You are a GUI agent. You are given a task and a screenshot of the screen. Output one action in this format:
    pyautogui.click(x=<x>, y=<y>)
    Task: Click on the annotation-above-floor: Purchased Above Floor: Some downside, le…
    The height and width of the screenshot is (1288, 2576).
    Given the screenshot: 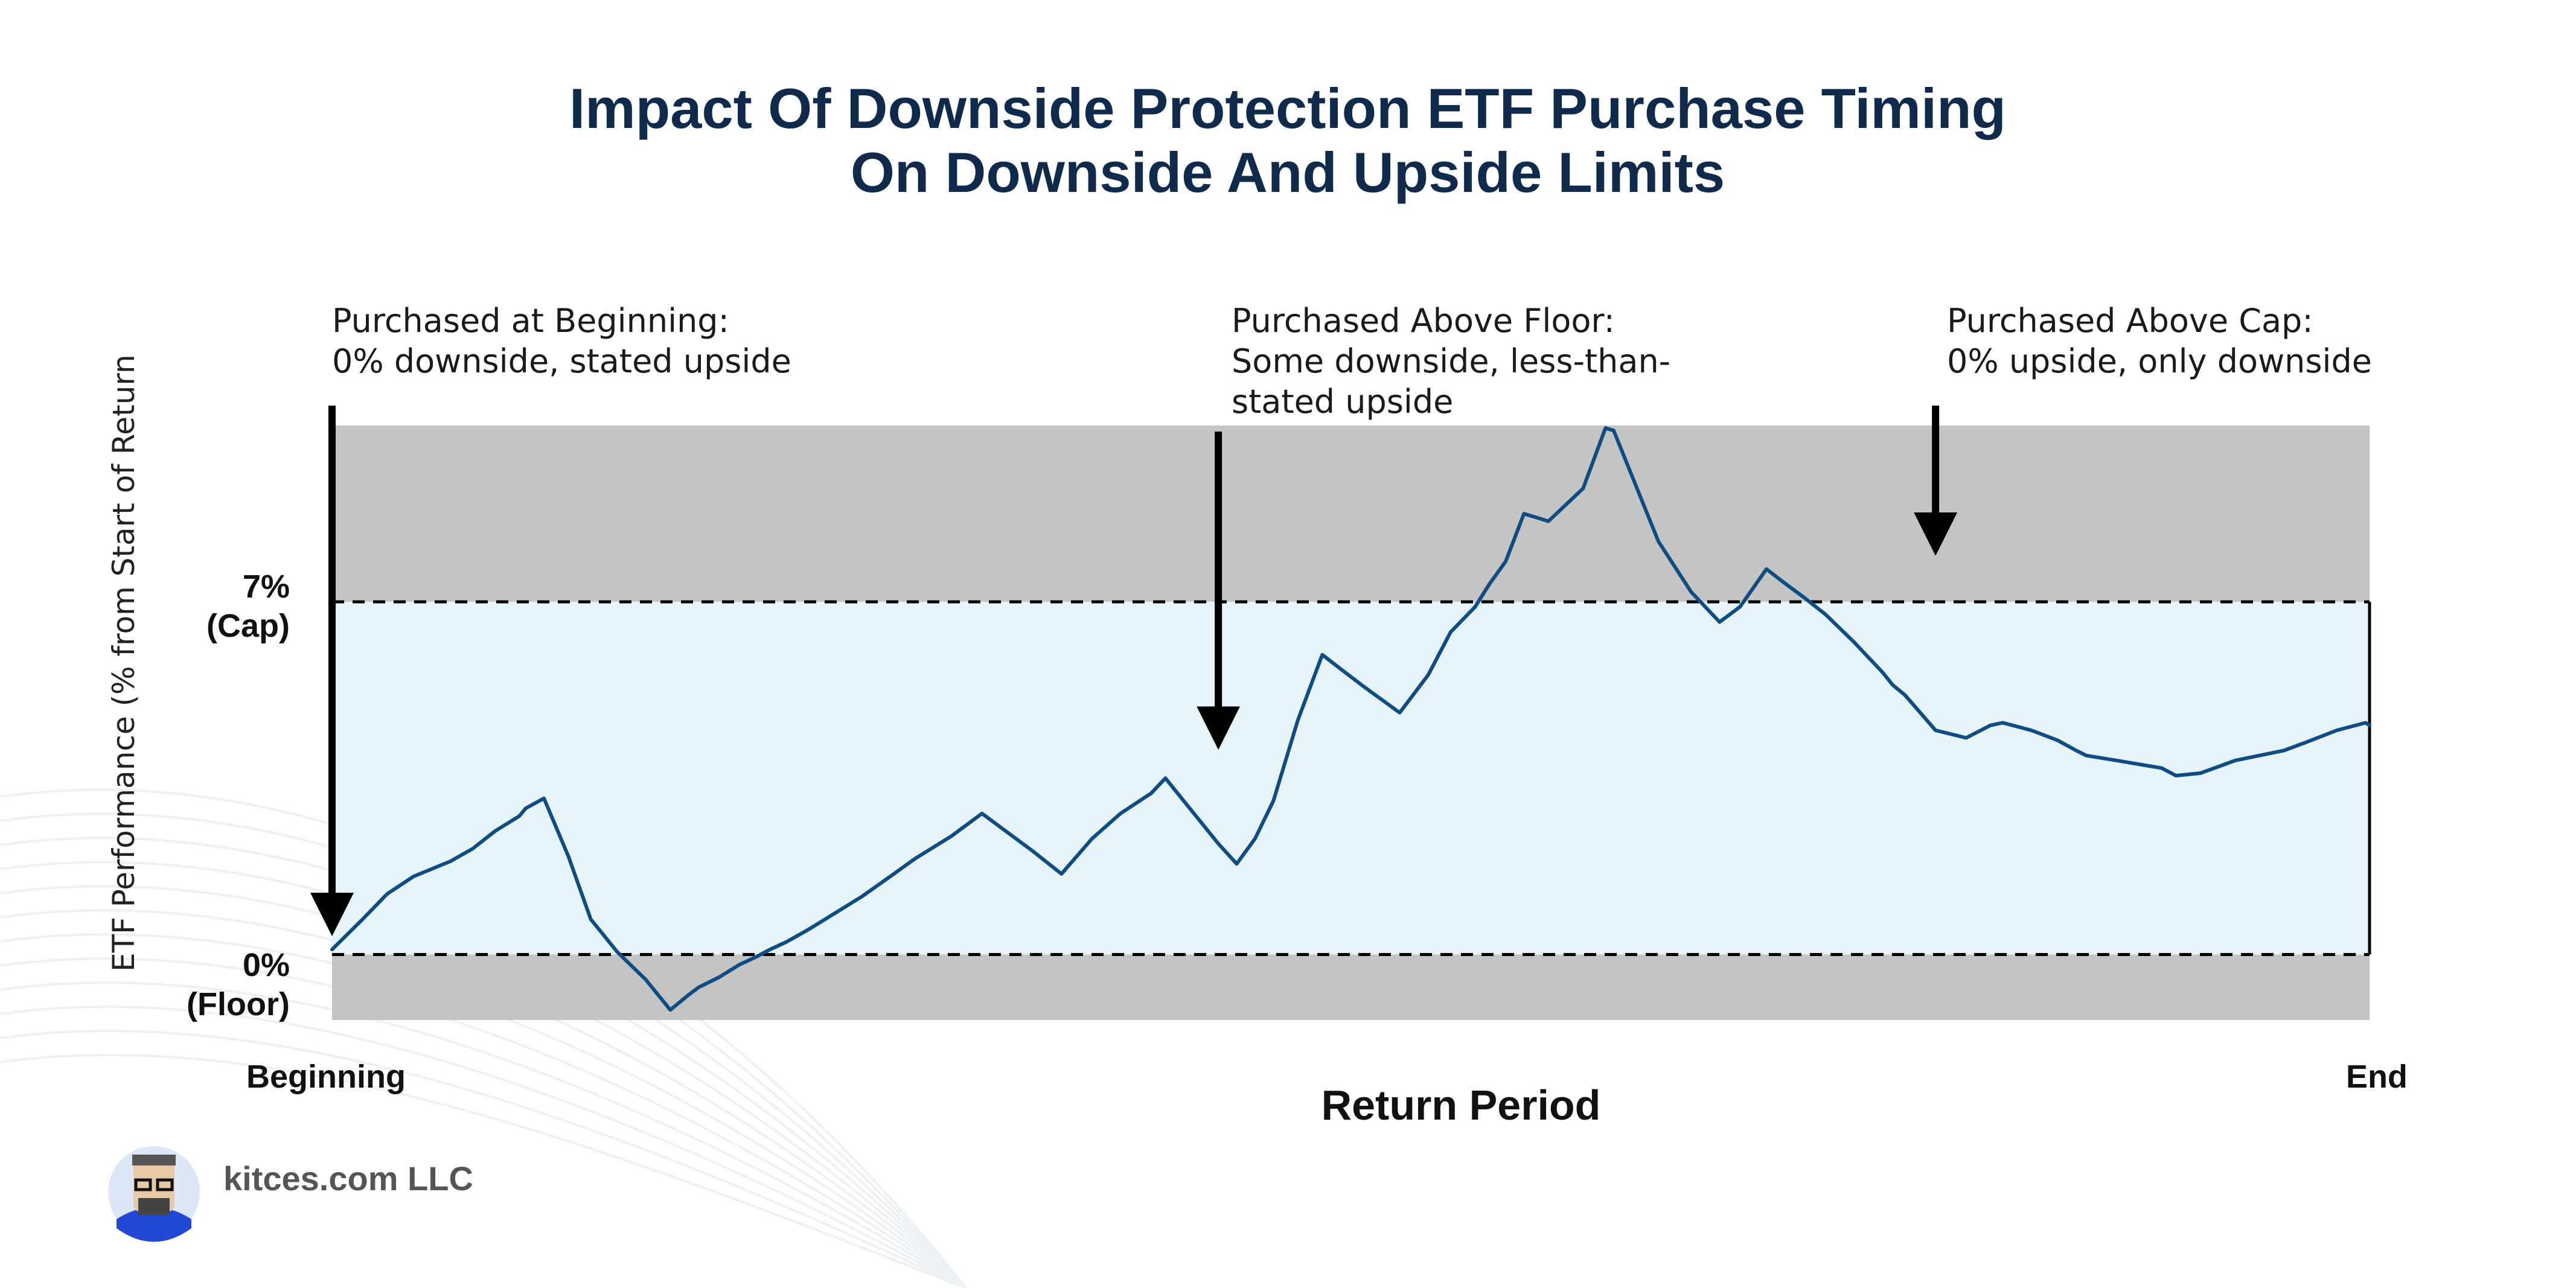 What is the action you would take?
    pyautogui.click(x=1433, y=526)
    